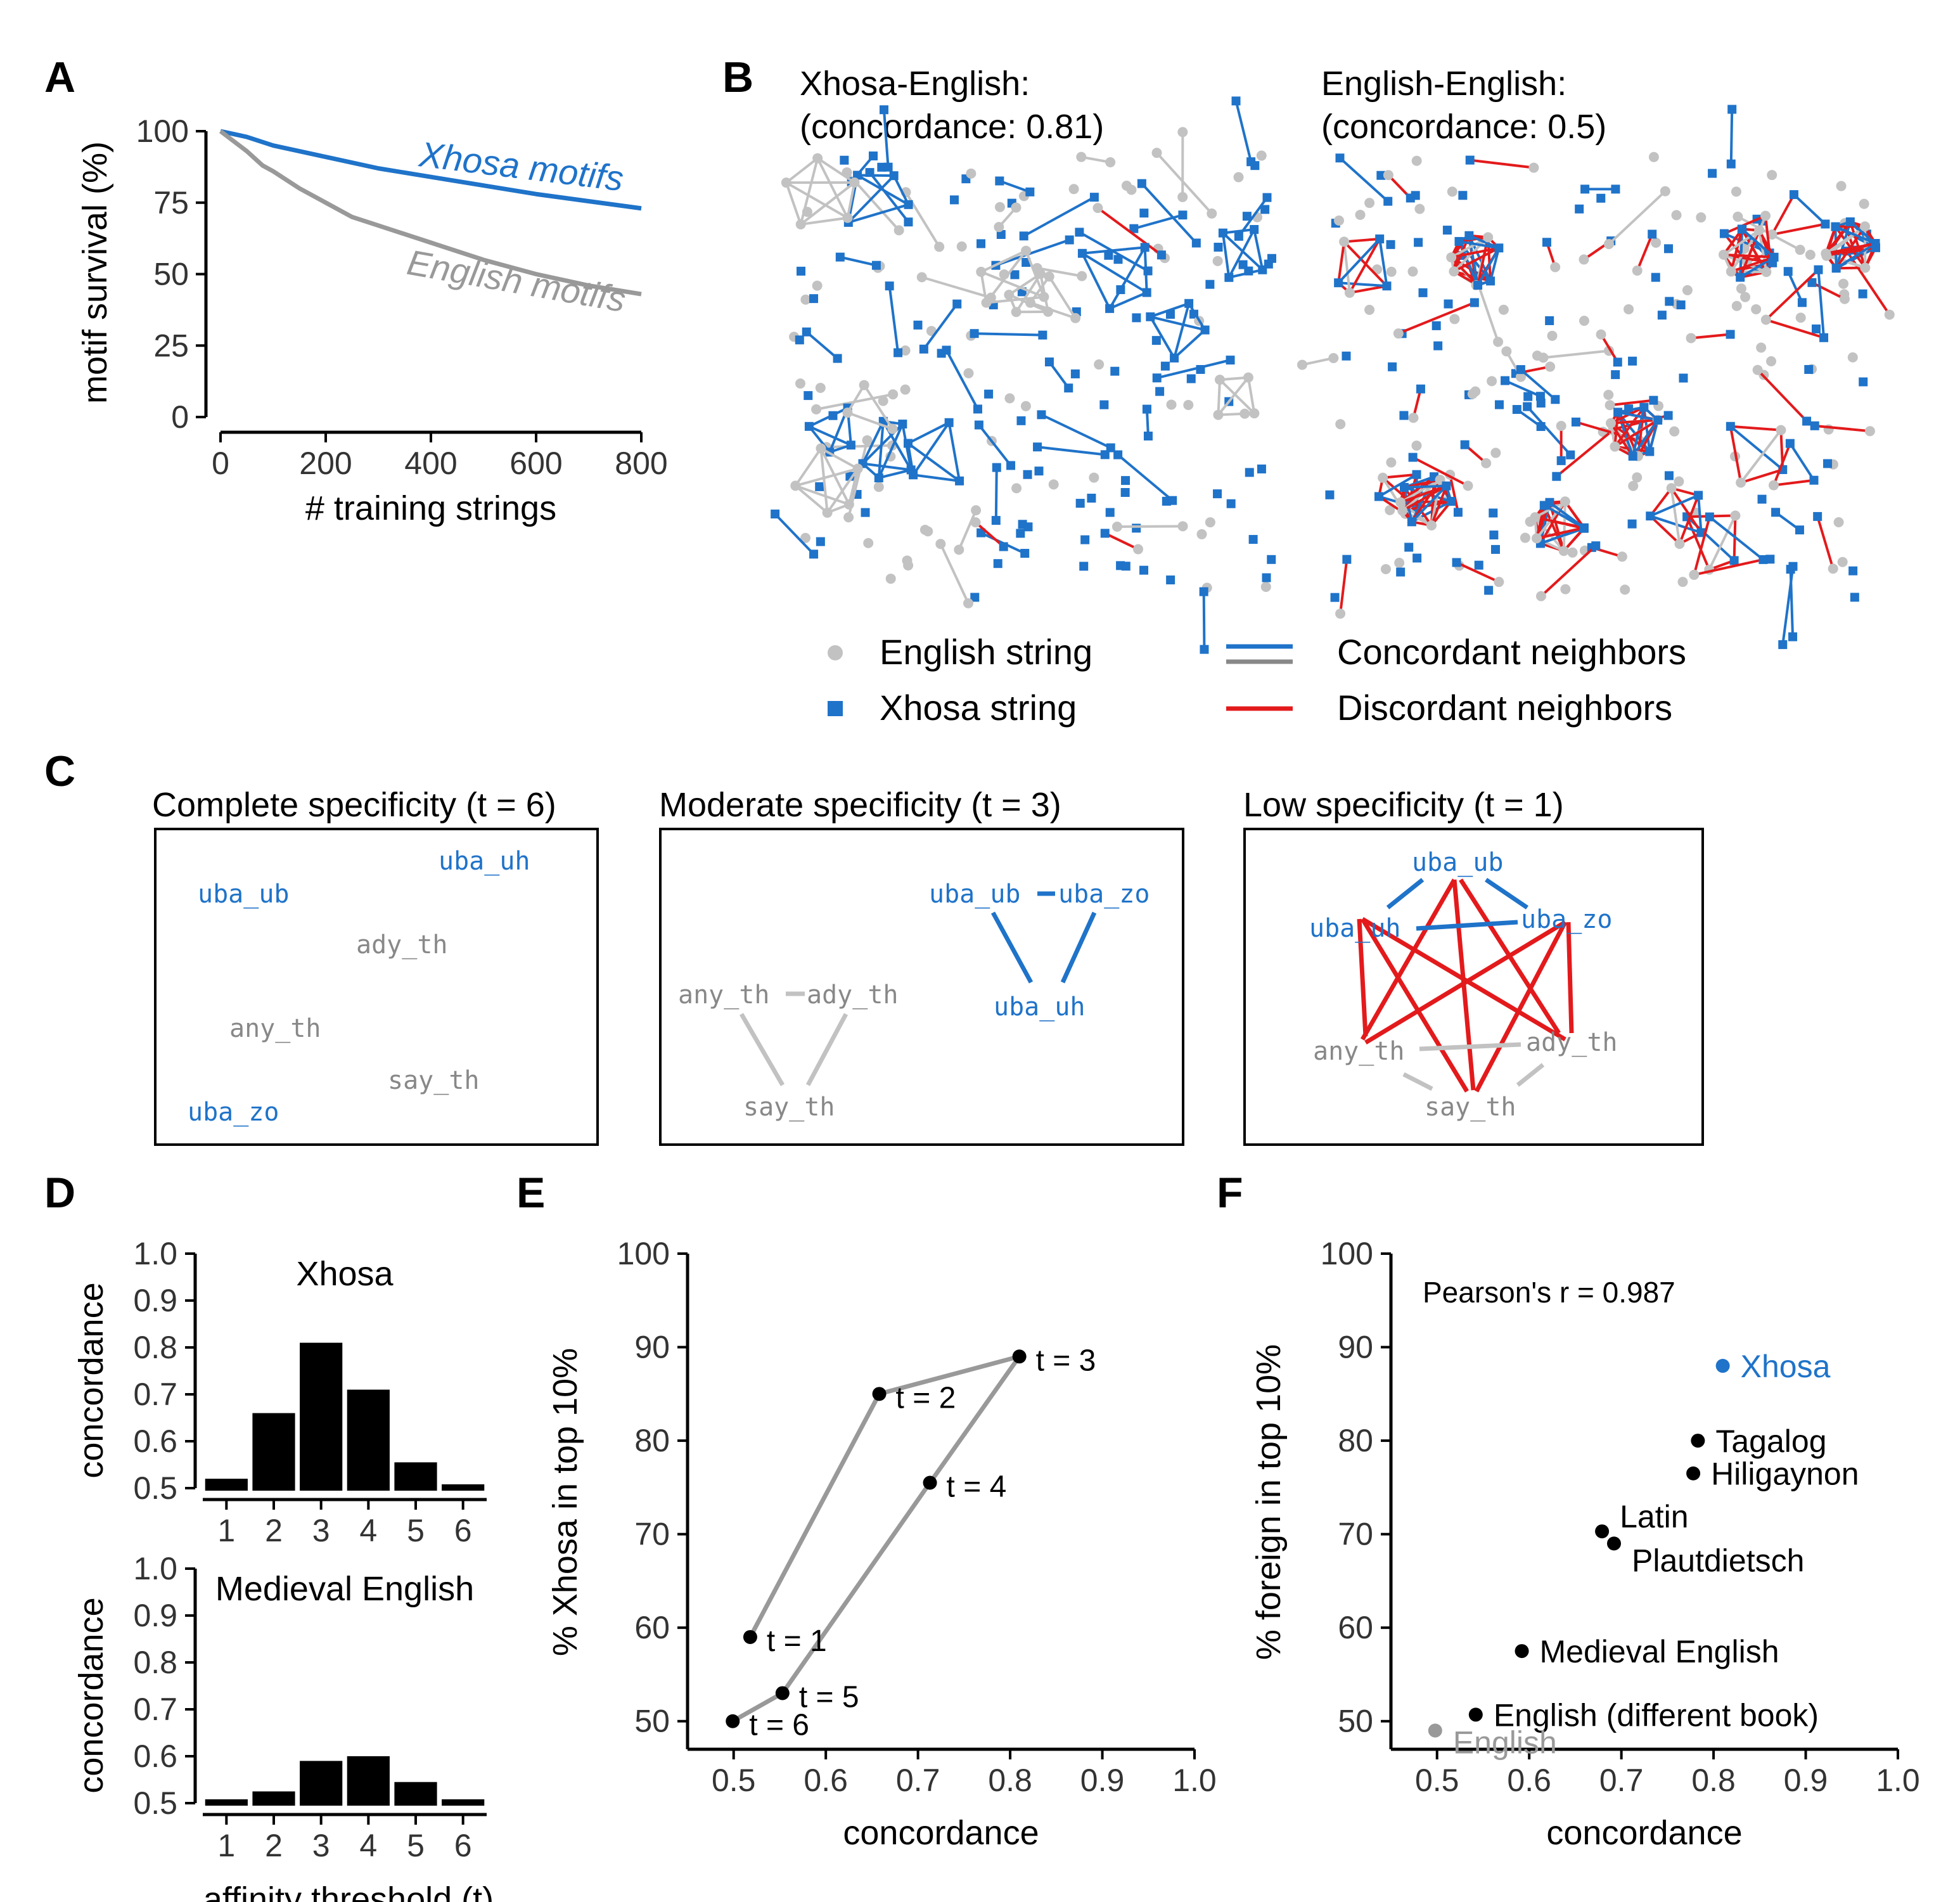  Describe the element at coordinates (643, 1253) in the screenshot. I see `y-tick-label: 100` at that location.